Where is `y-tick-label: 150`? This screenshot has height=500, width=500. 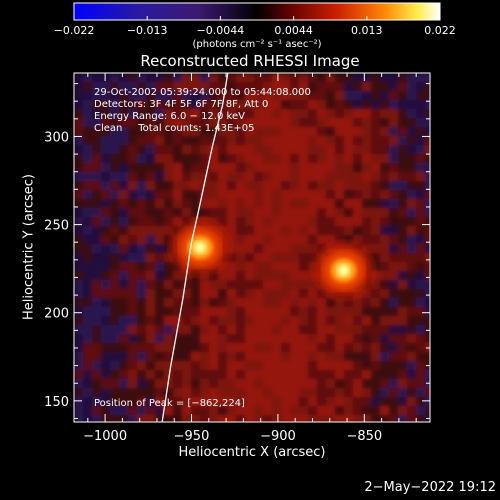
y-tick-label: 150 is located at coordinates (56, 402).